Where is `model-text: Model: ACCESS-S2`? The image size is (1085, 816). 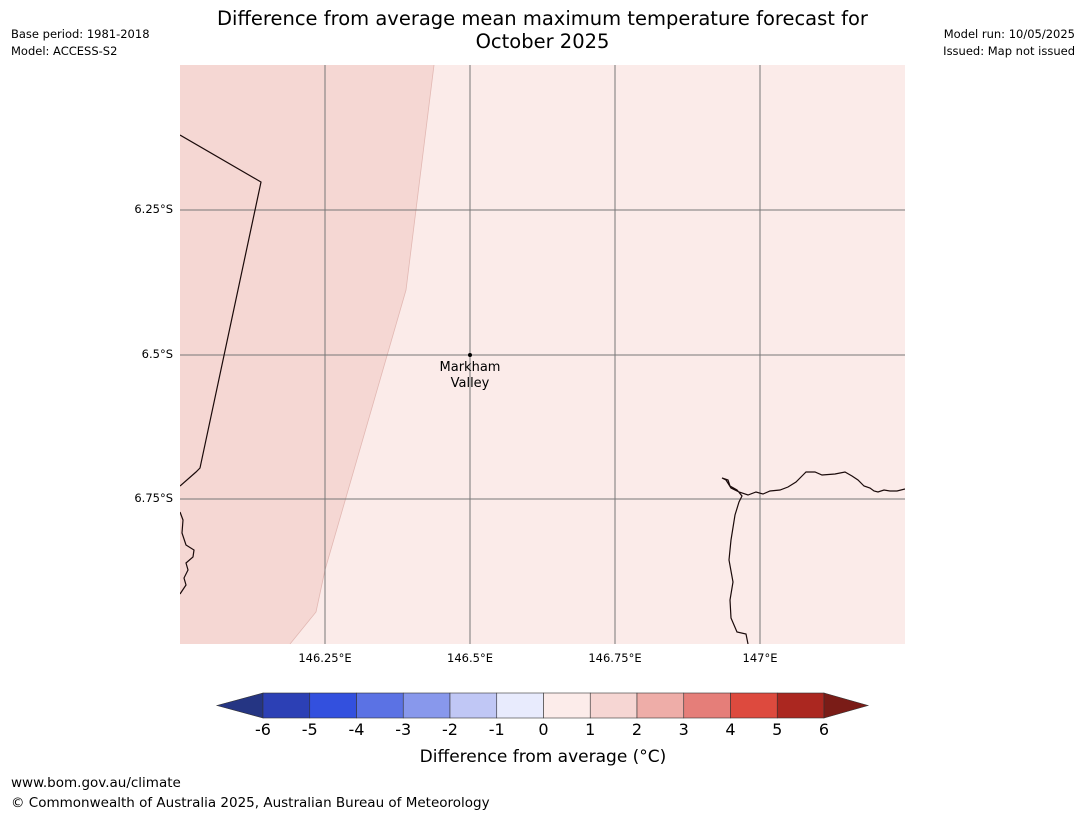
model-text: Model: ACCESS-S2 is located at coordinates (64, 51).